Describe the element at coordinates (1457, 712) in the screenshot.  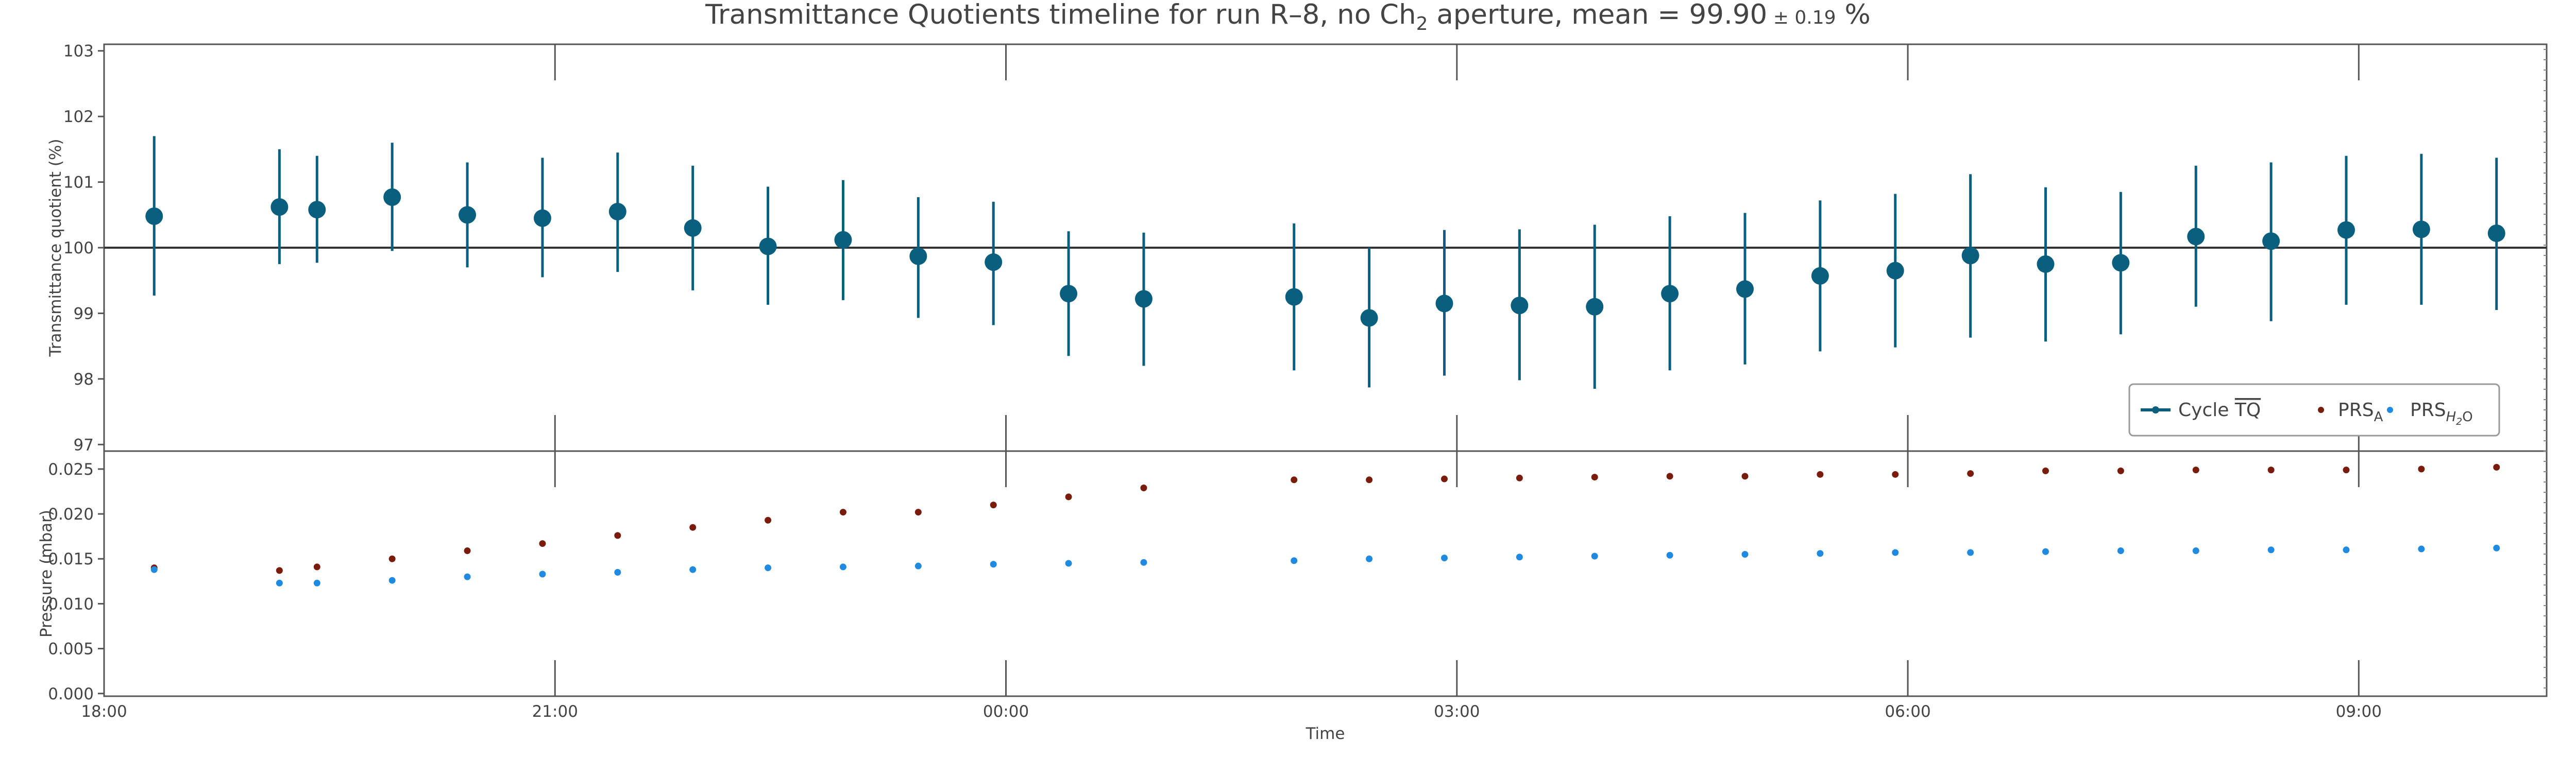
I see `x-tick-label: 03:00` at that location.